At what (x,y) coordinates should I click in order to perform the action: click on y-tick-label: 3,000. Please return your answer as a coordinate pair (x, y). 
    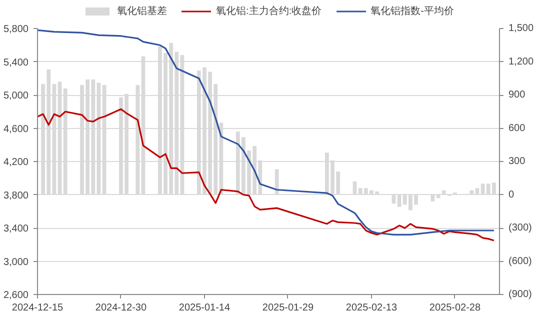
    Looking at the image, I should click on (16, 262).